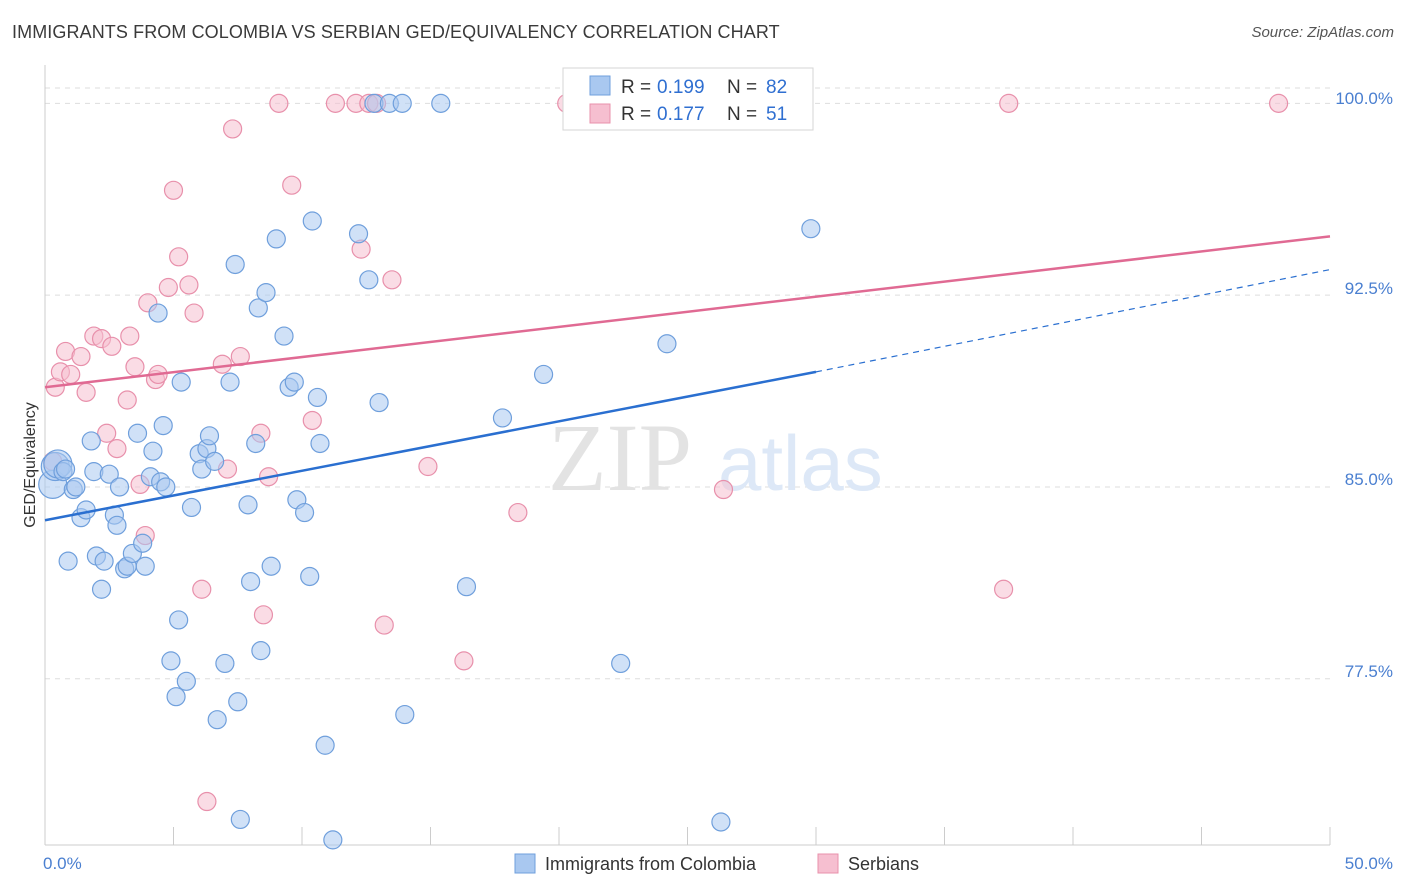  What do you see at coordinates (776, 114) in the screenshot?
I see `legend-n-value-serbians: 51` at bounding box center [776, 114].